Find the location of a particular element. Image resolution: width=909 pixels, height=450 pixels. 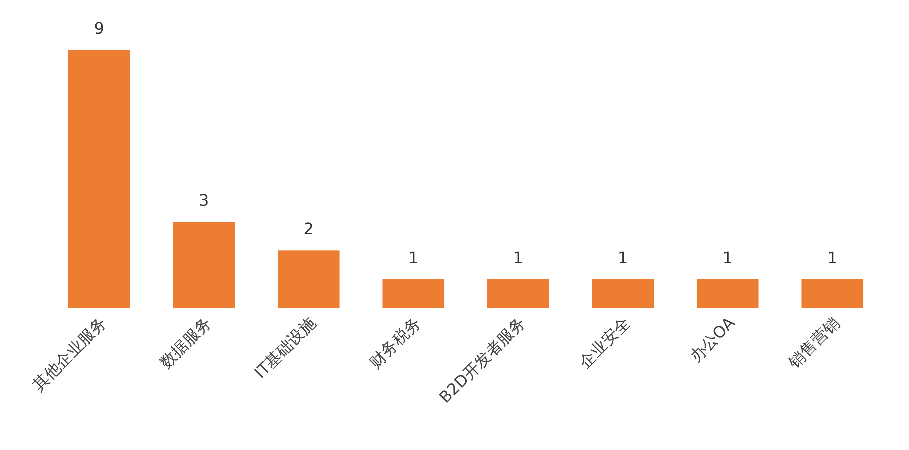

x-tick-label: IT基础设施 is located at coordinates (285, 347).